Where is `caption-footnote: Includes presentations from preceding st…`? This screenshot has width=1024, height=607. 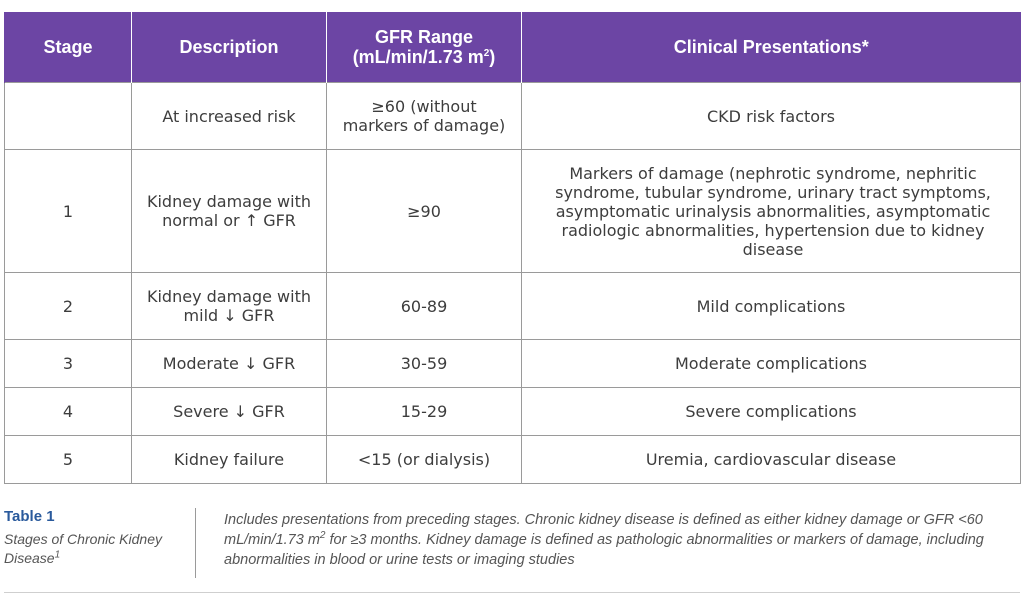
caption-footnote: Includes presentations from preceding st… is located at coordinates (619, 540).